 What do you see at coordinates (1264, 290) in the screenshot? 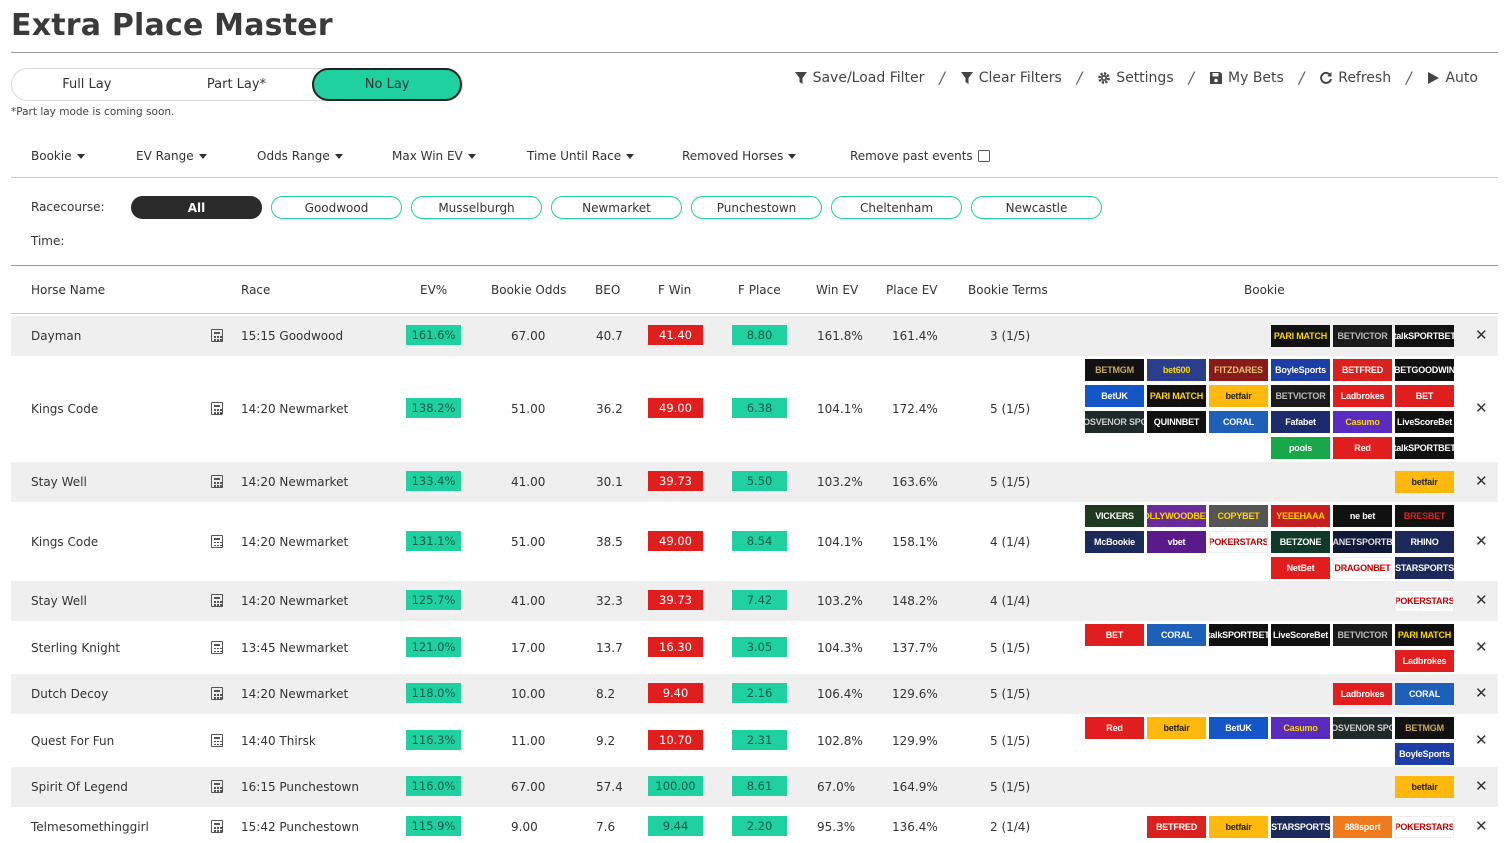
I see `col-bookie: Bookie` at bounding box center [1264, 290].